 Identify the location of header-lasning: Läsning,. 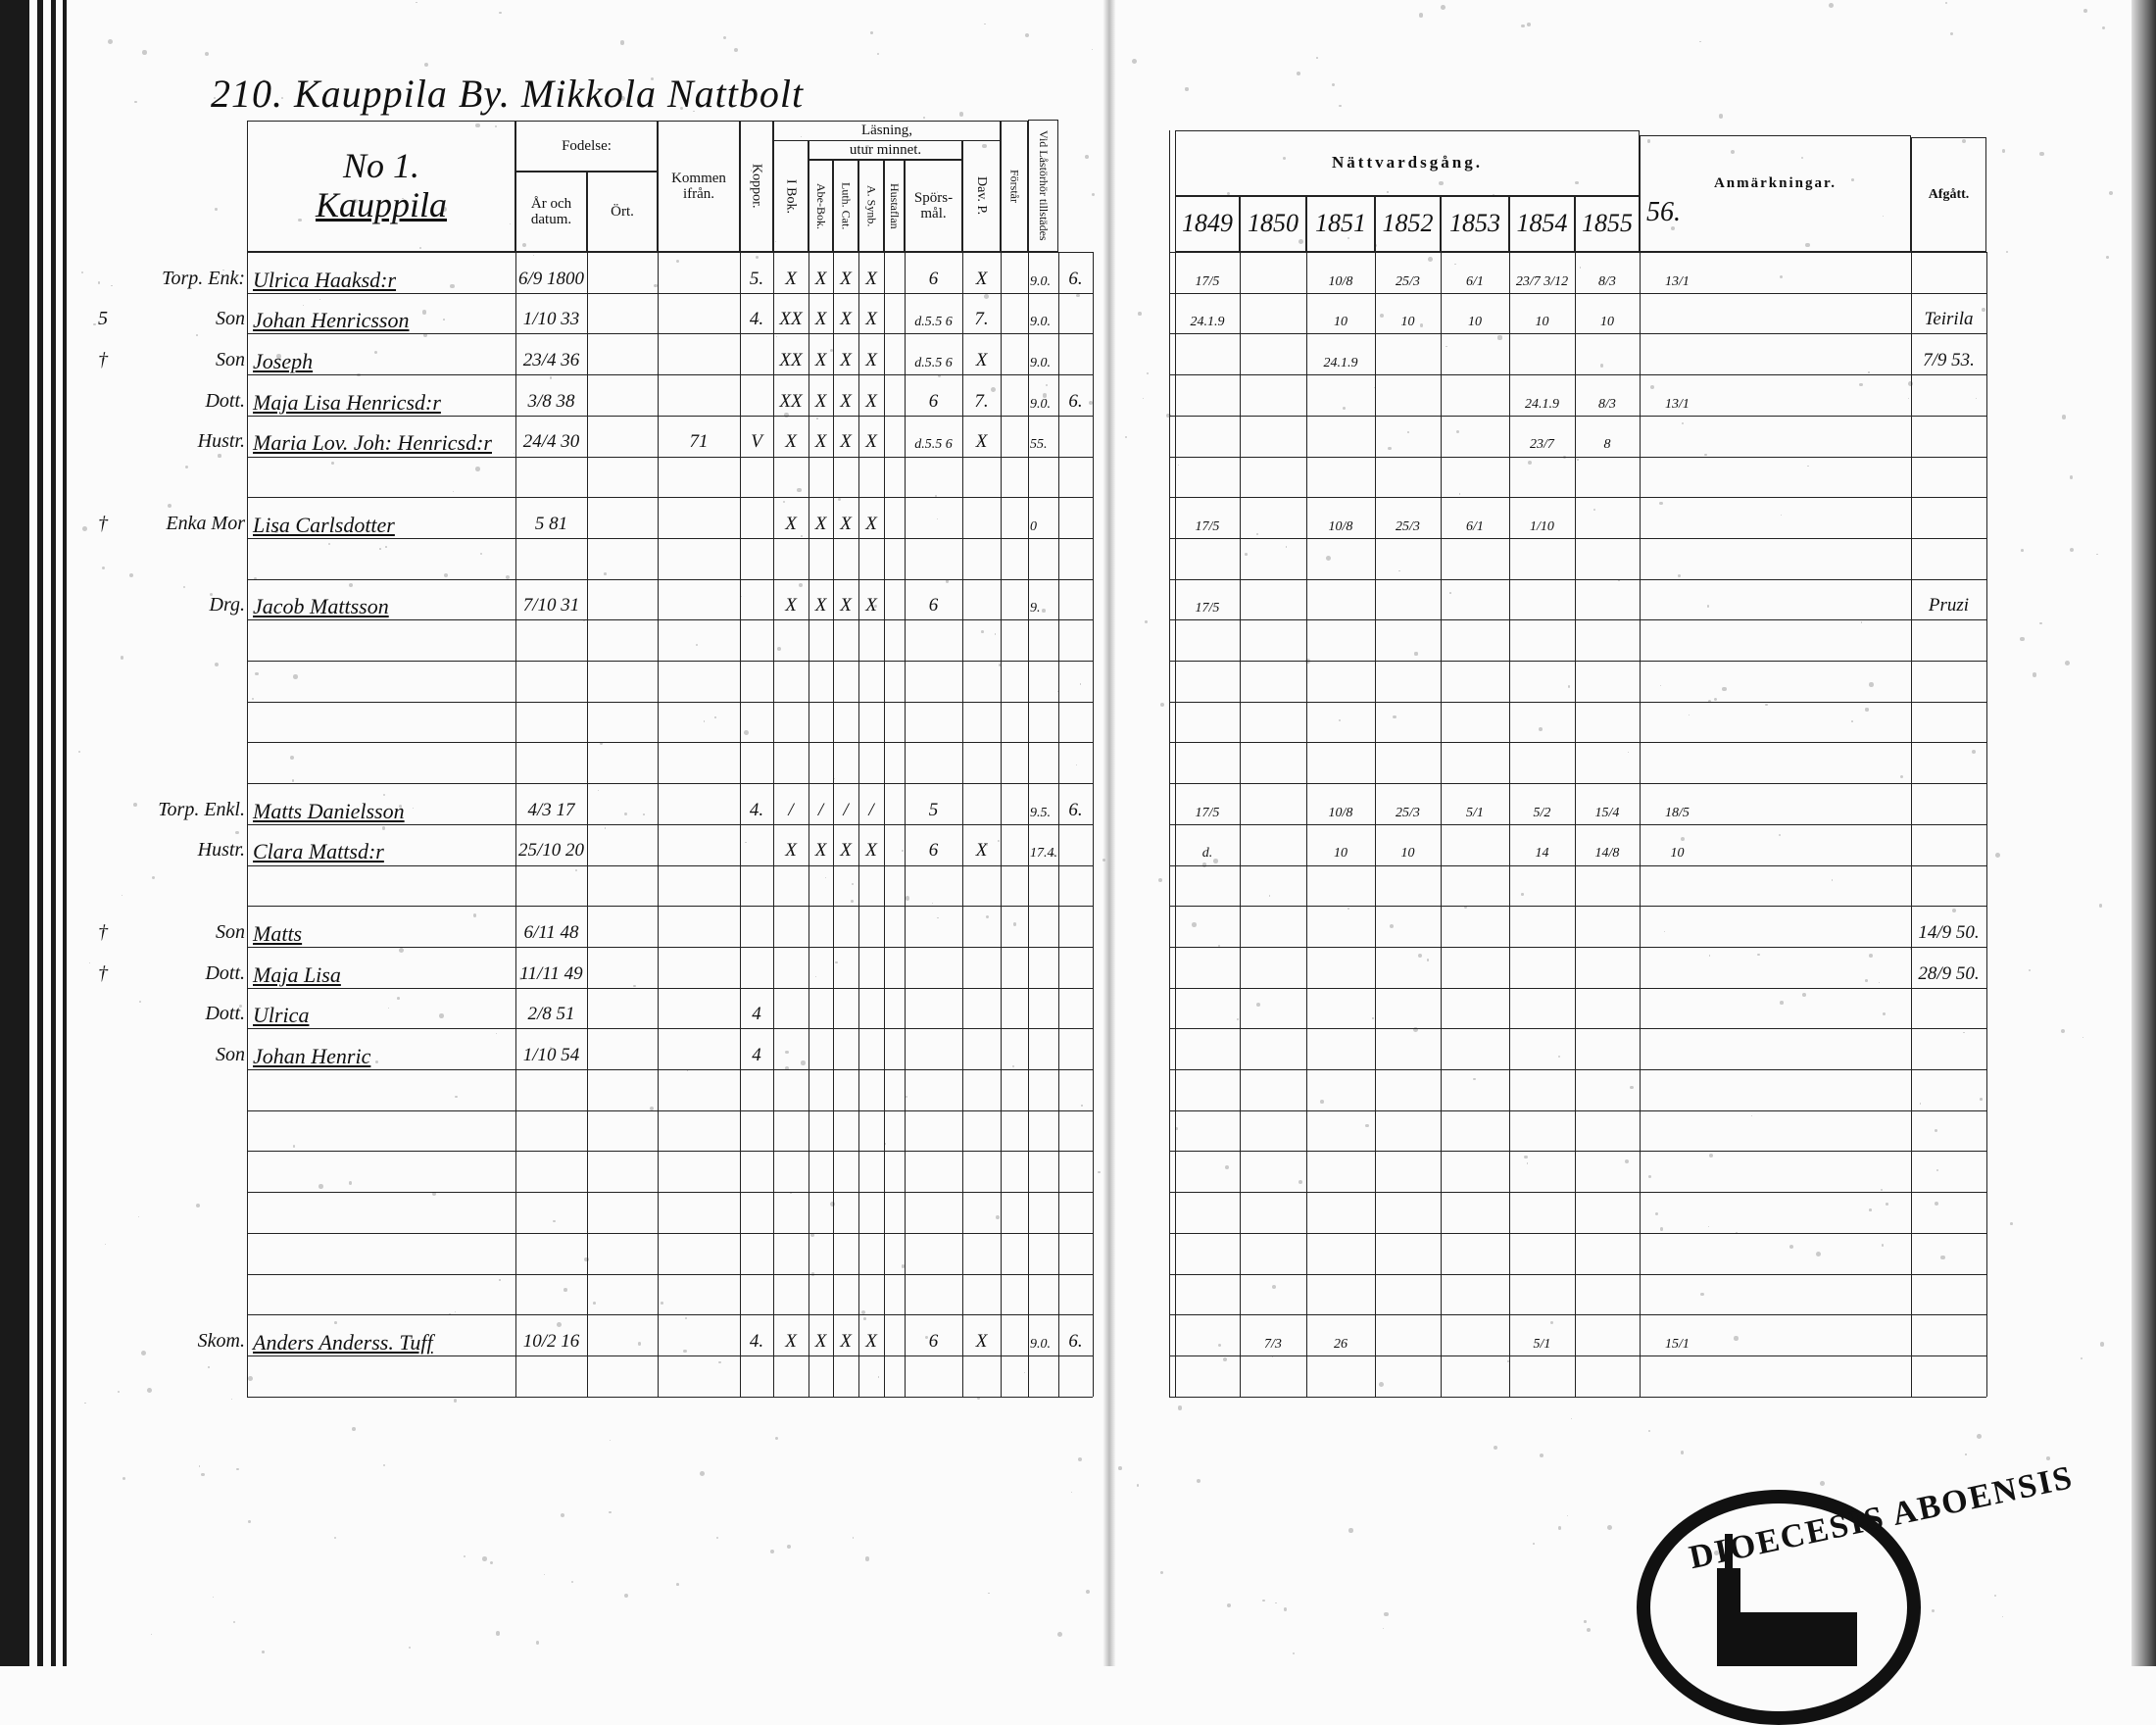
(887, 130).